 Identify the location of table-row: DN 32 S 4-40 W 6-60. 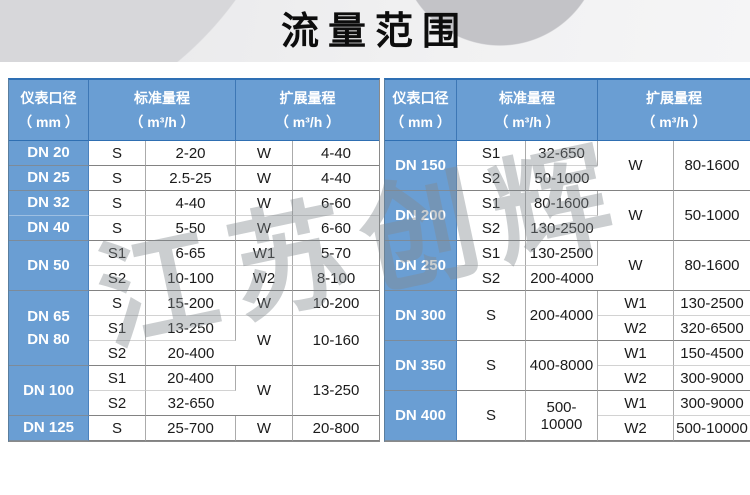
(194, 203).